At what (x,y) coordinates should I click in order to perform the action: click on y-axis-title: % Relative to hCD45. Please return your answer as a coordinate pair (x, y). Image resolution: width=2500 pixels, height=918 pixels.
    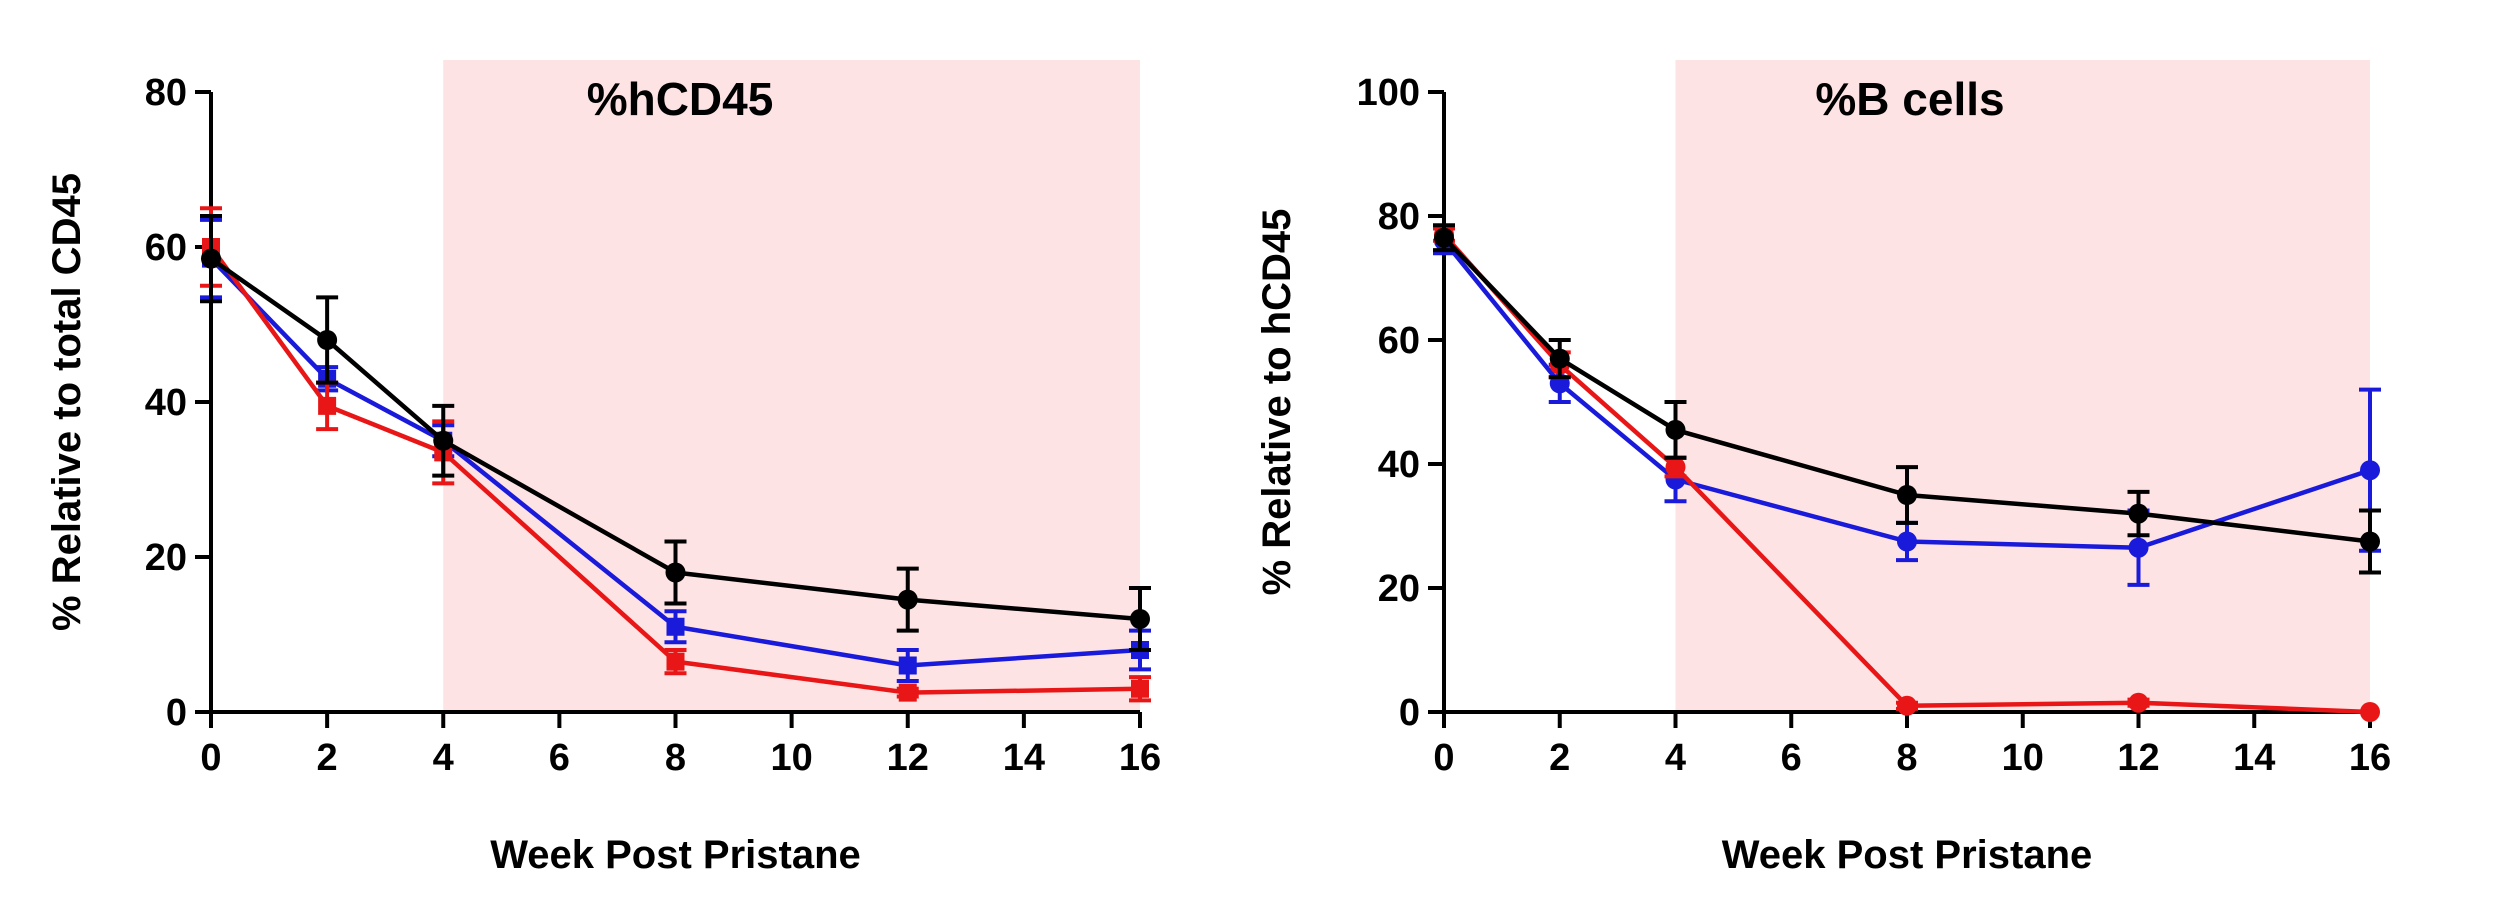
    Looking at the image, I should click on (1277, 402).